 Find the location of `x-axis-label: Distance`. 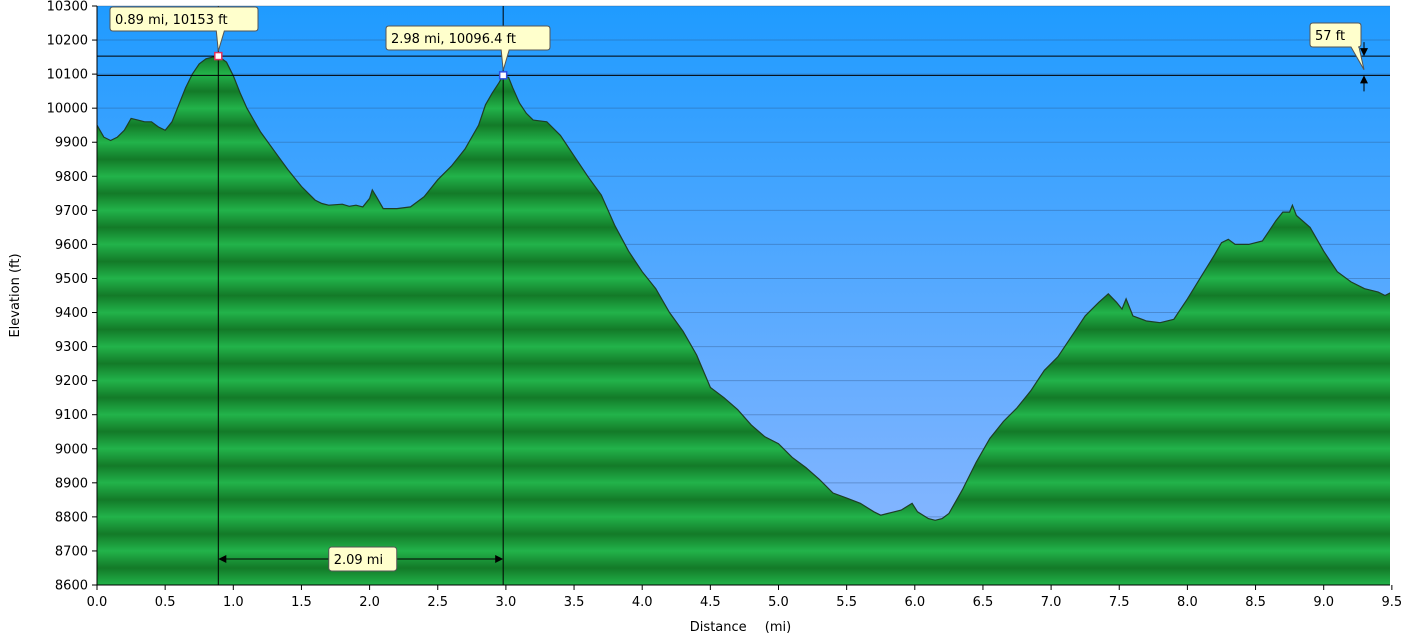

x-axis-label: Distance is located at coordinates (718, 627).